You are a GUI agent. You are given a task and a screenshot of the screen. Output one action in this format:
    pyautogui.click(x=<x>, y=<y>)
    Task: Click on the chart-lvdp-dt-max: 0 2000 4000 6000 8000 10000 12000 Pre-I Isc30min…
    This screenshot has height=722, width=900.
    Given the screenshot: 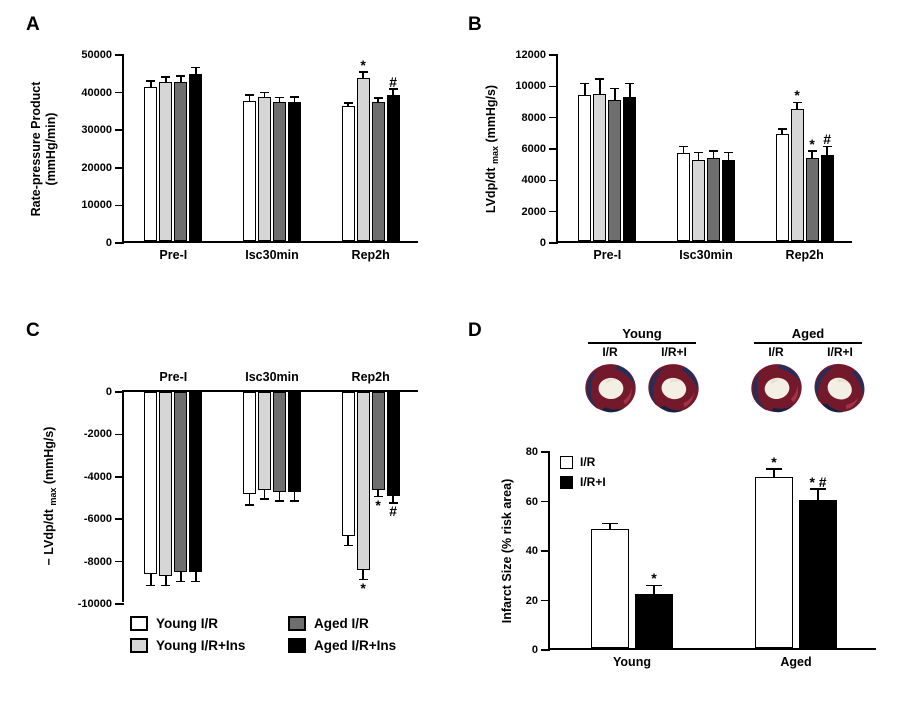 What is the action you would take?
    pyautogui.click(x=683, y=155)
    